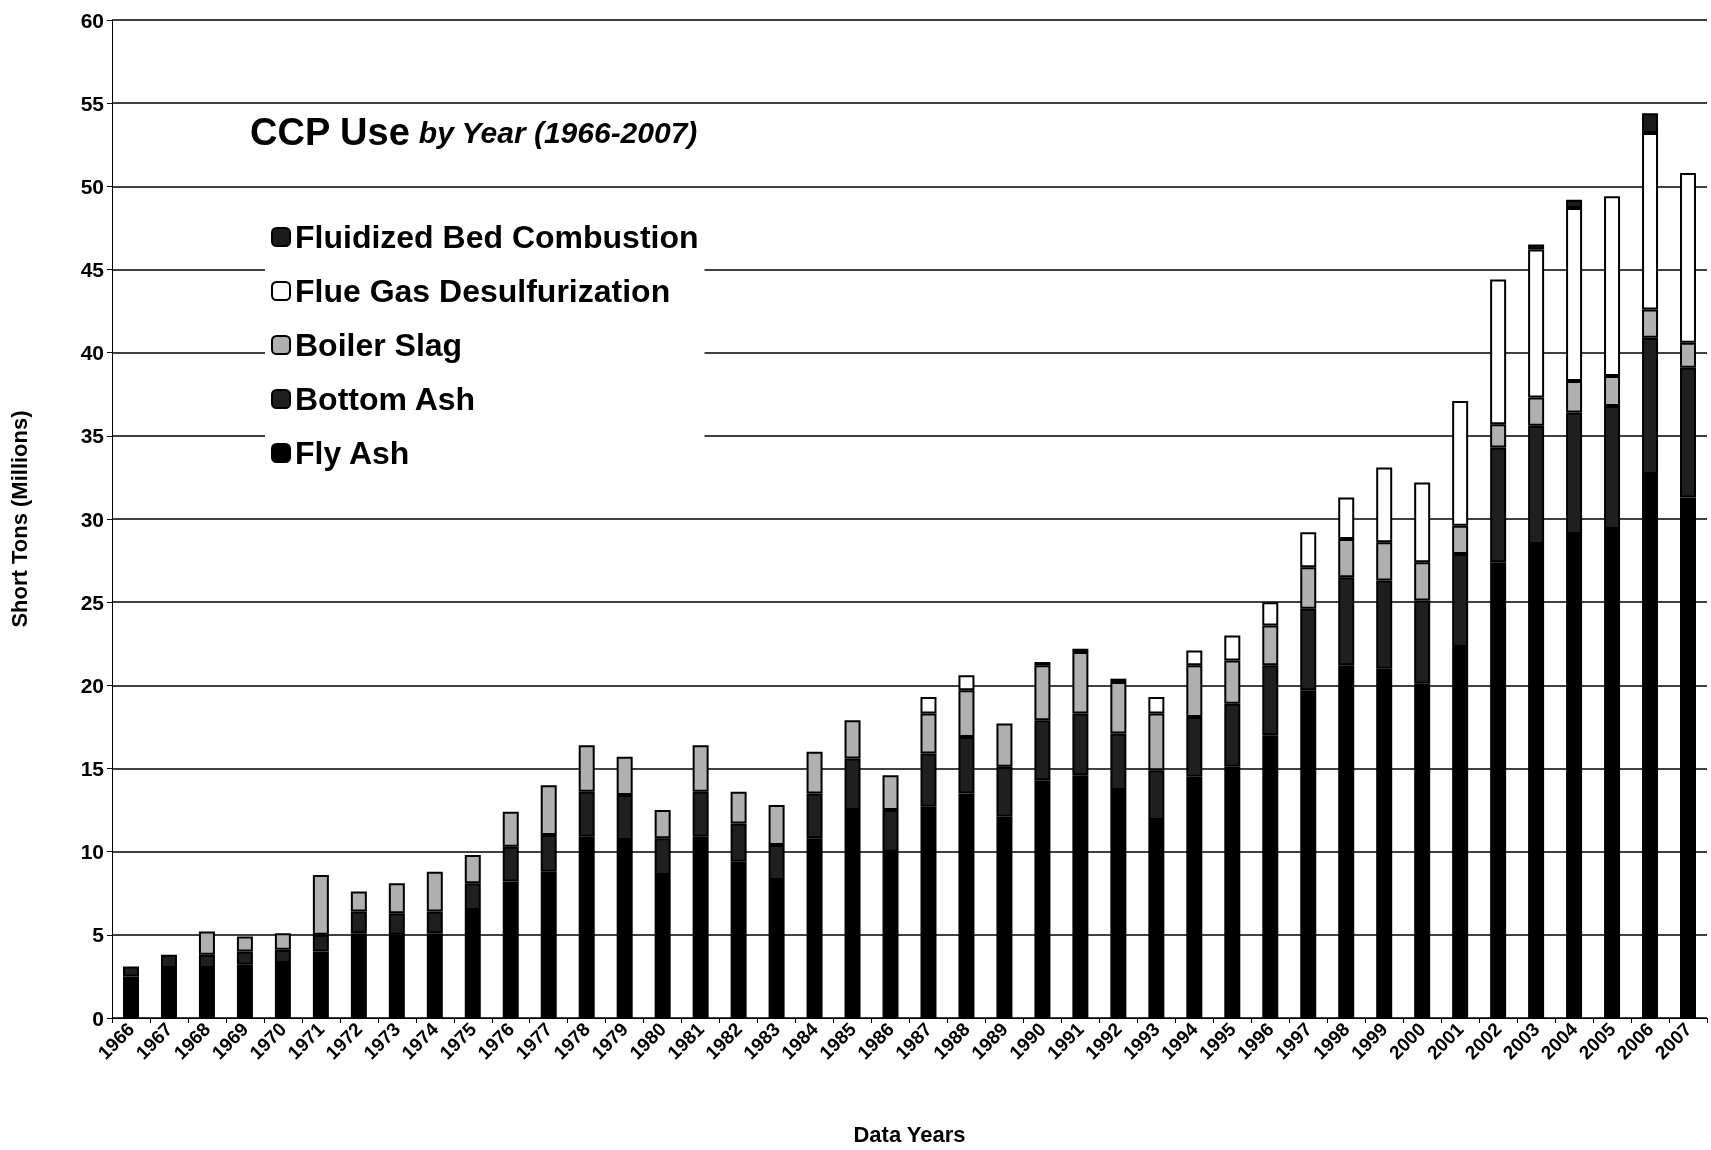 The image size is (1711, 1150). Describe the element at coordinates (352, 453) in the screenshot. I see `legend-label: Fly Ash` at that location.